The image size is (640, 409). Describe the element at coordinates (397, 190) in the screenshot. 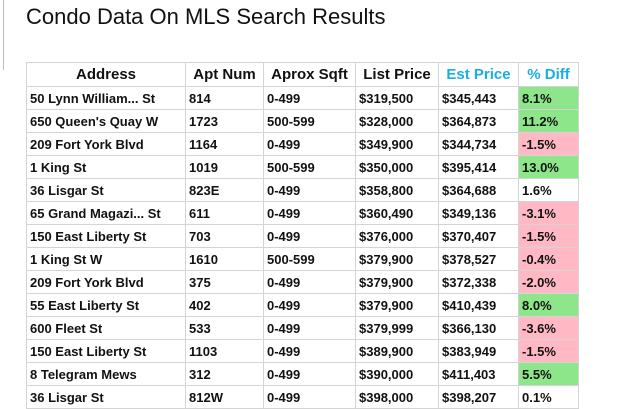

I see `table-cell: $358,800` at that location.